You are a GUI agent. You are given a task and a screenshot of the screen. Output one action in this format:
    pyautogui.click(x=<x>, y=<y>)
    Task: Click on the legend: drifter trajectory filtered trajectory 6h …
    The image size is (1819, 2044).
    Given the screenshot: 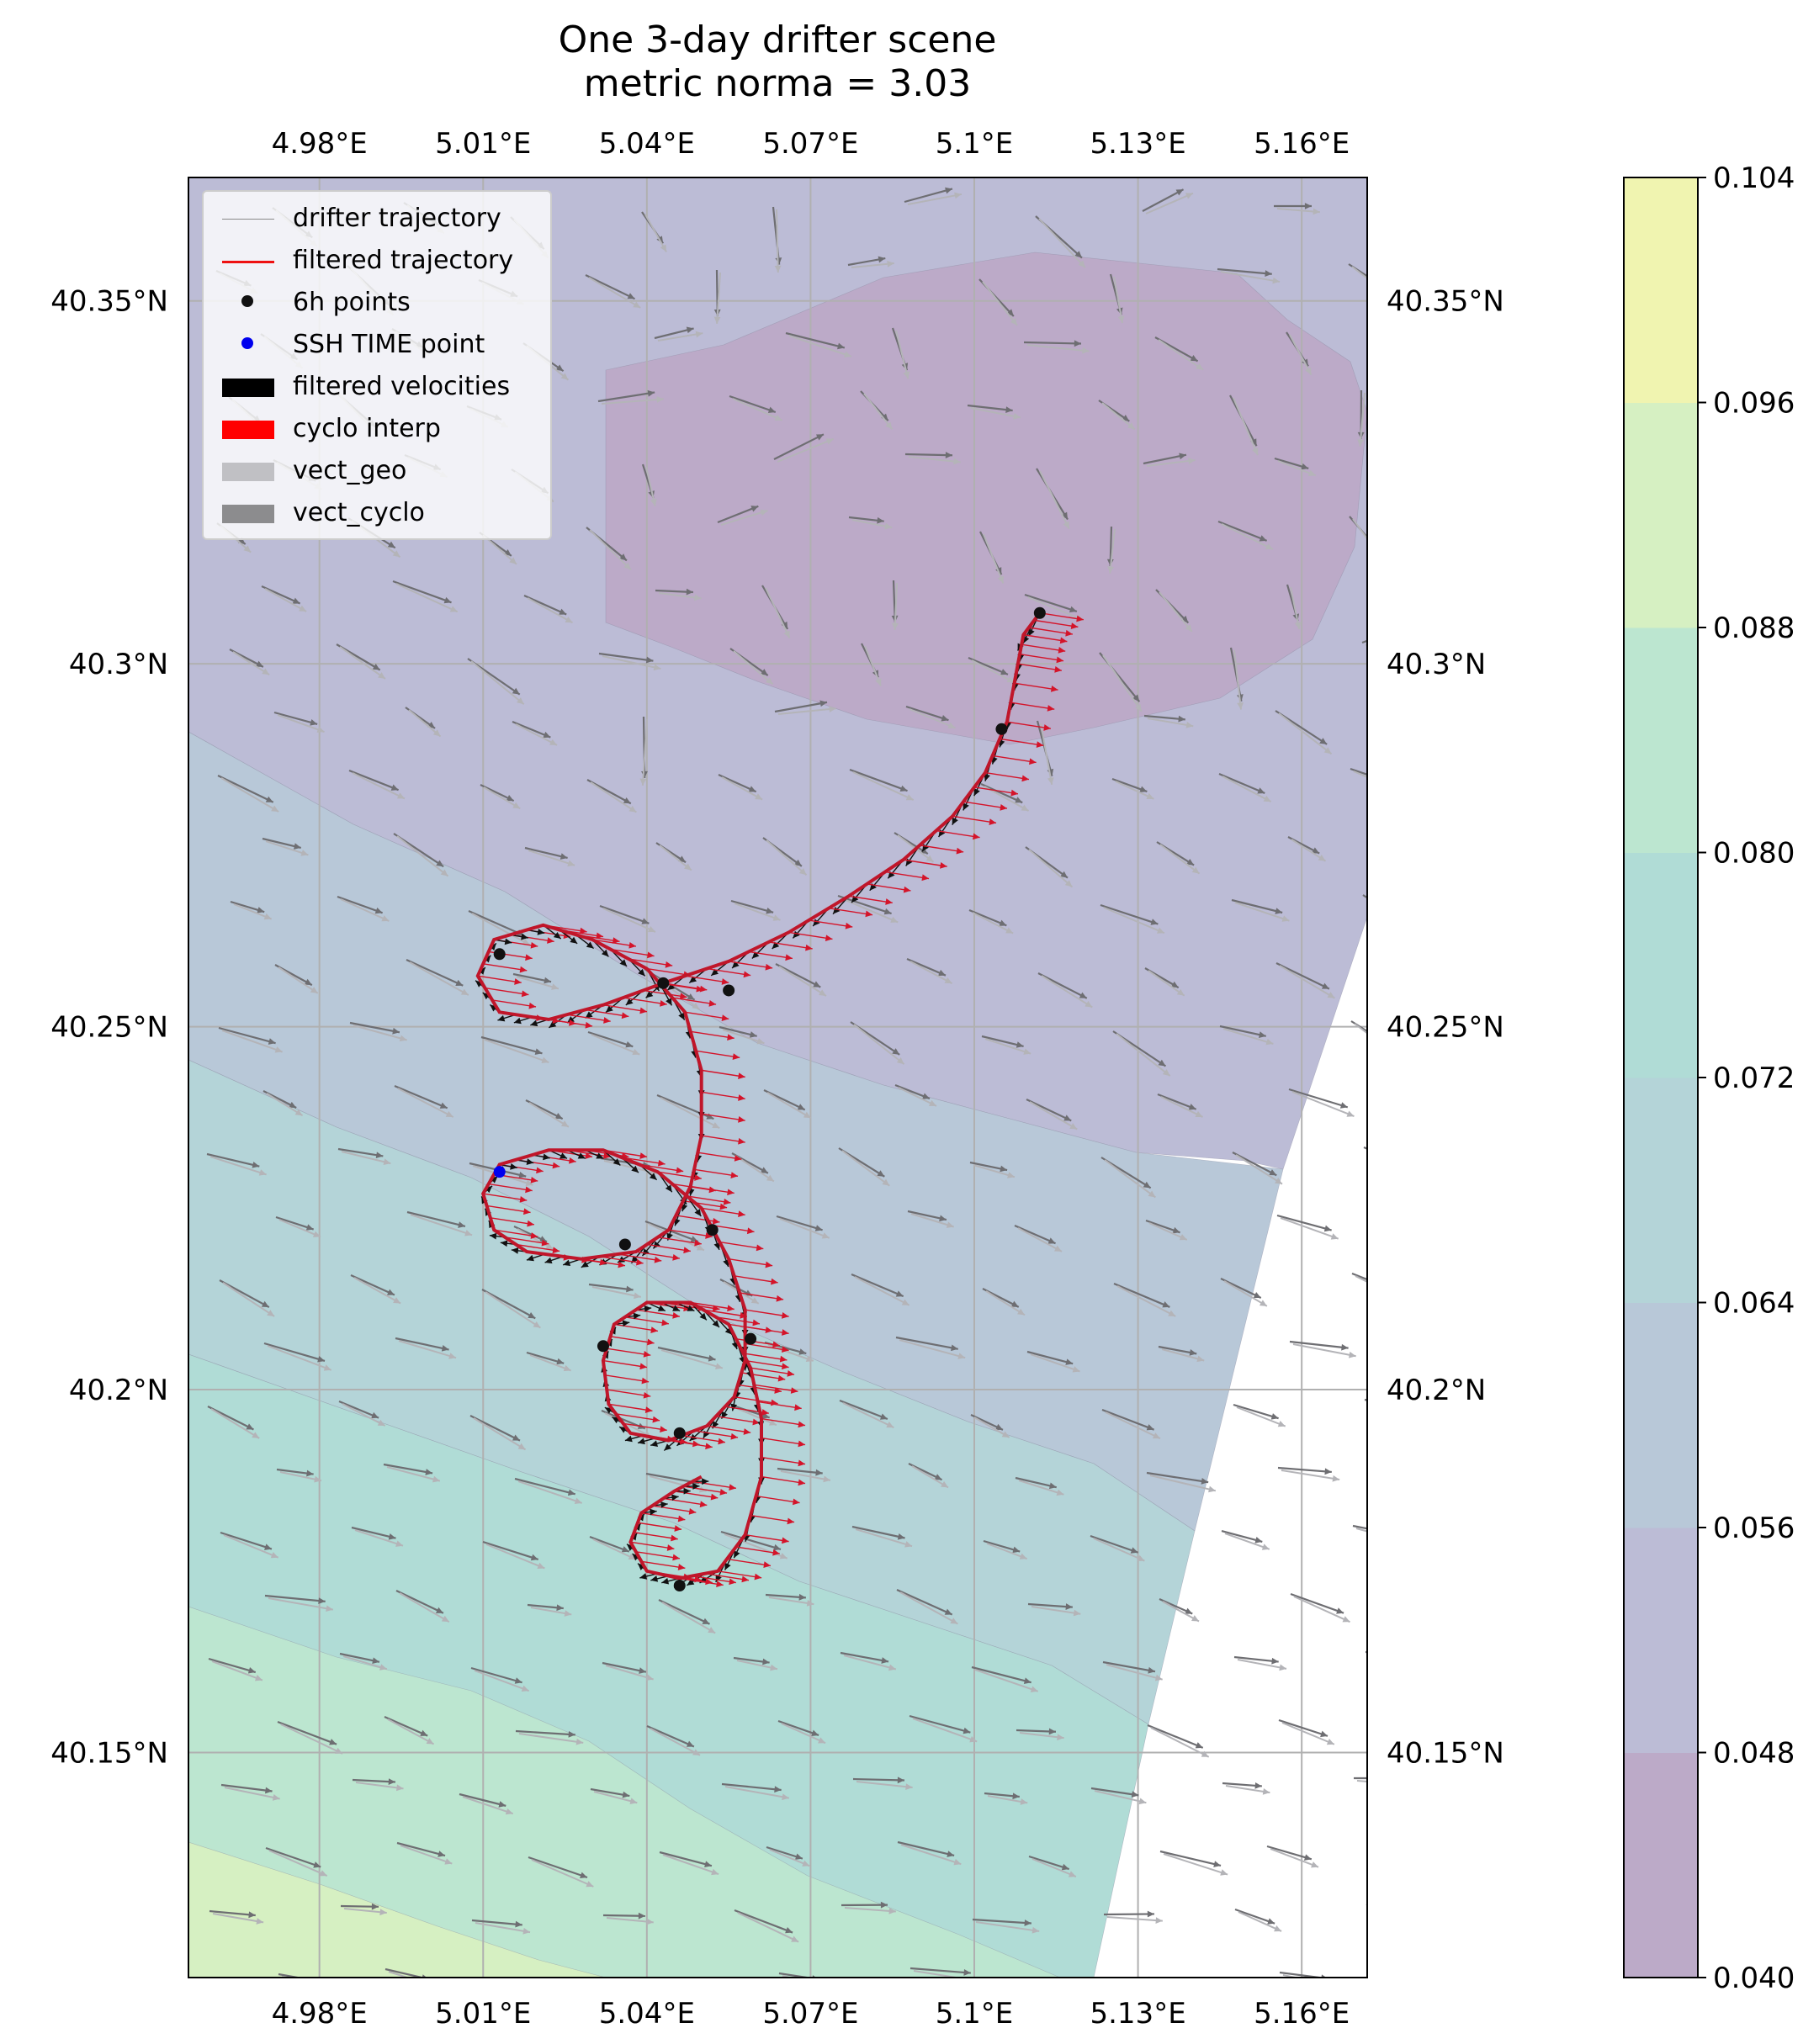 What is the action you would take?
    pyautogui.click(x=377, y=365)
    